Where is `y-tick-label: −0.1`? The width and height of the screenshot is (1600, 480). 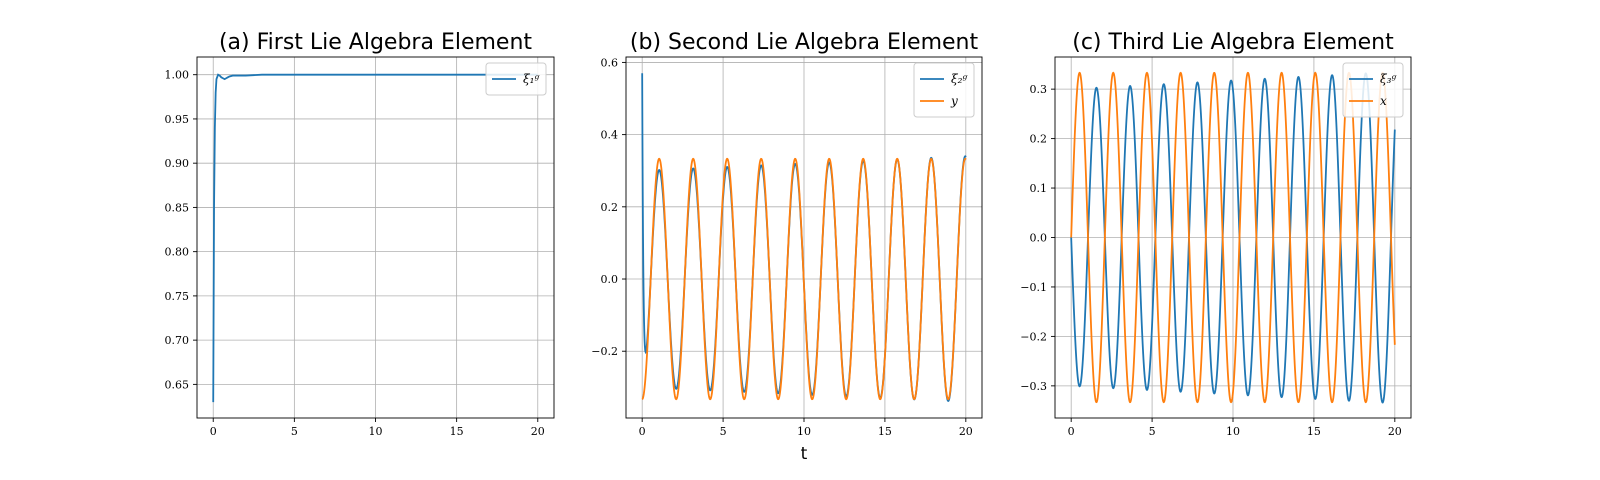 y-tick-label: −0.1 is located at coordinates (1033, 287).